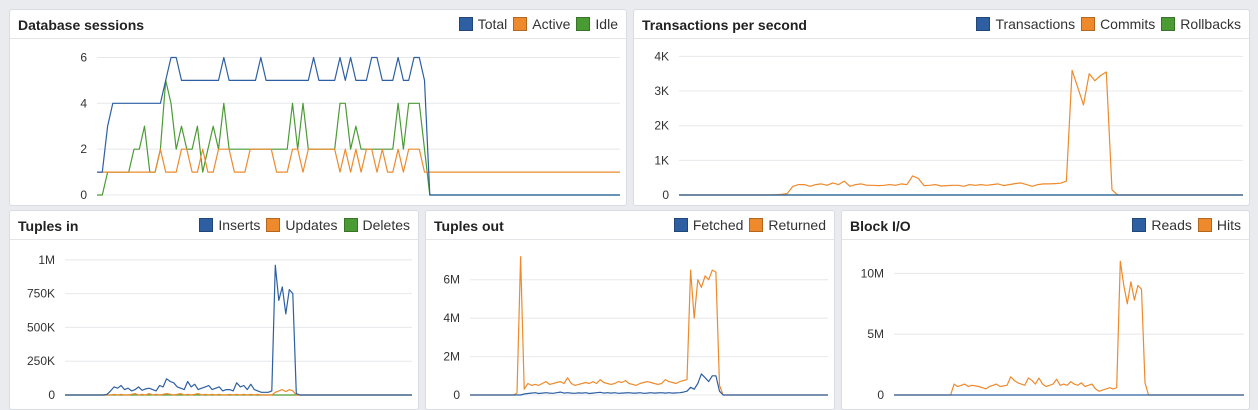 Image resolution: width=1258 pixels, height=410 pixels. I want to click on legend-label: Active, so click(551, 24).